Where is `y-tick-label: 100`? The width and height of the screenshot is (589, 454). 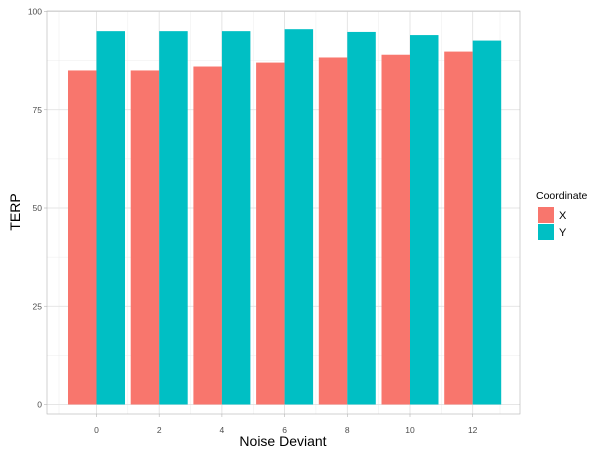
y-tick-label: 100 is located at coordinates (35, 12).